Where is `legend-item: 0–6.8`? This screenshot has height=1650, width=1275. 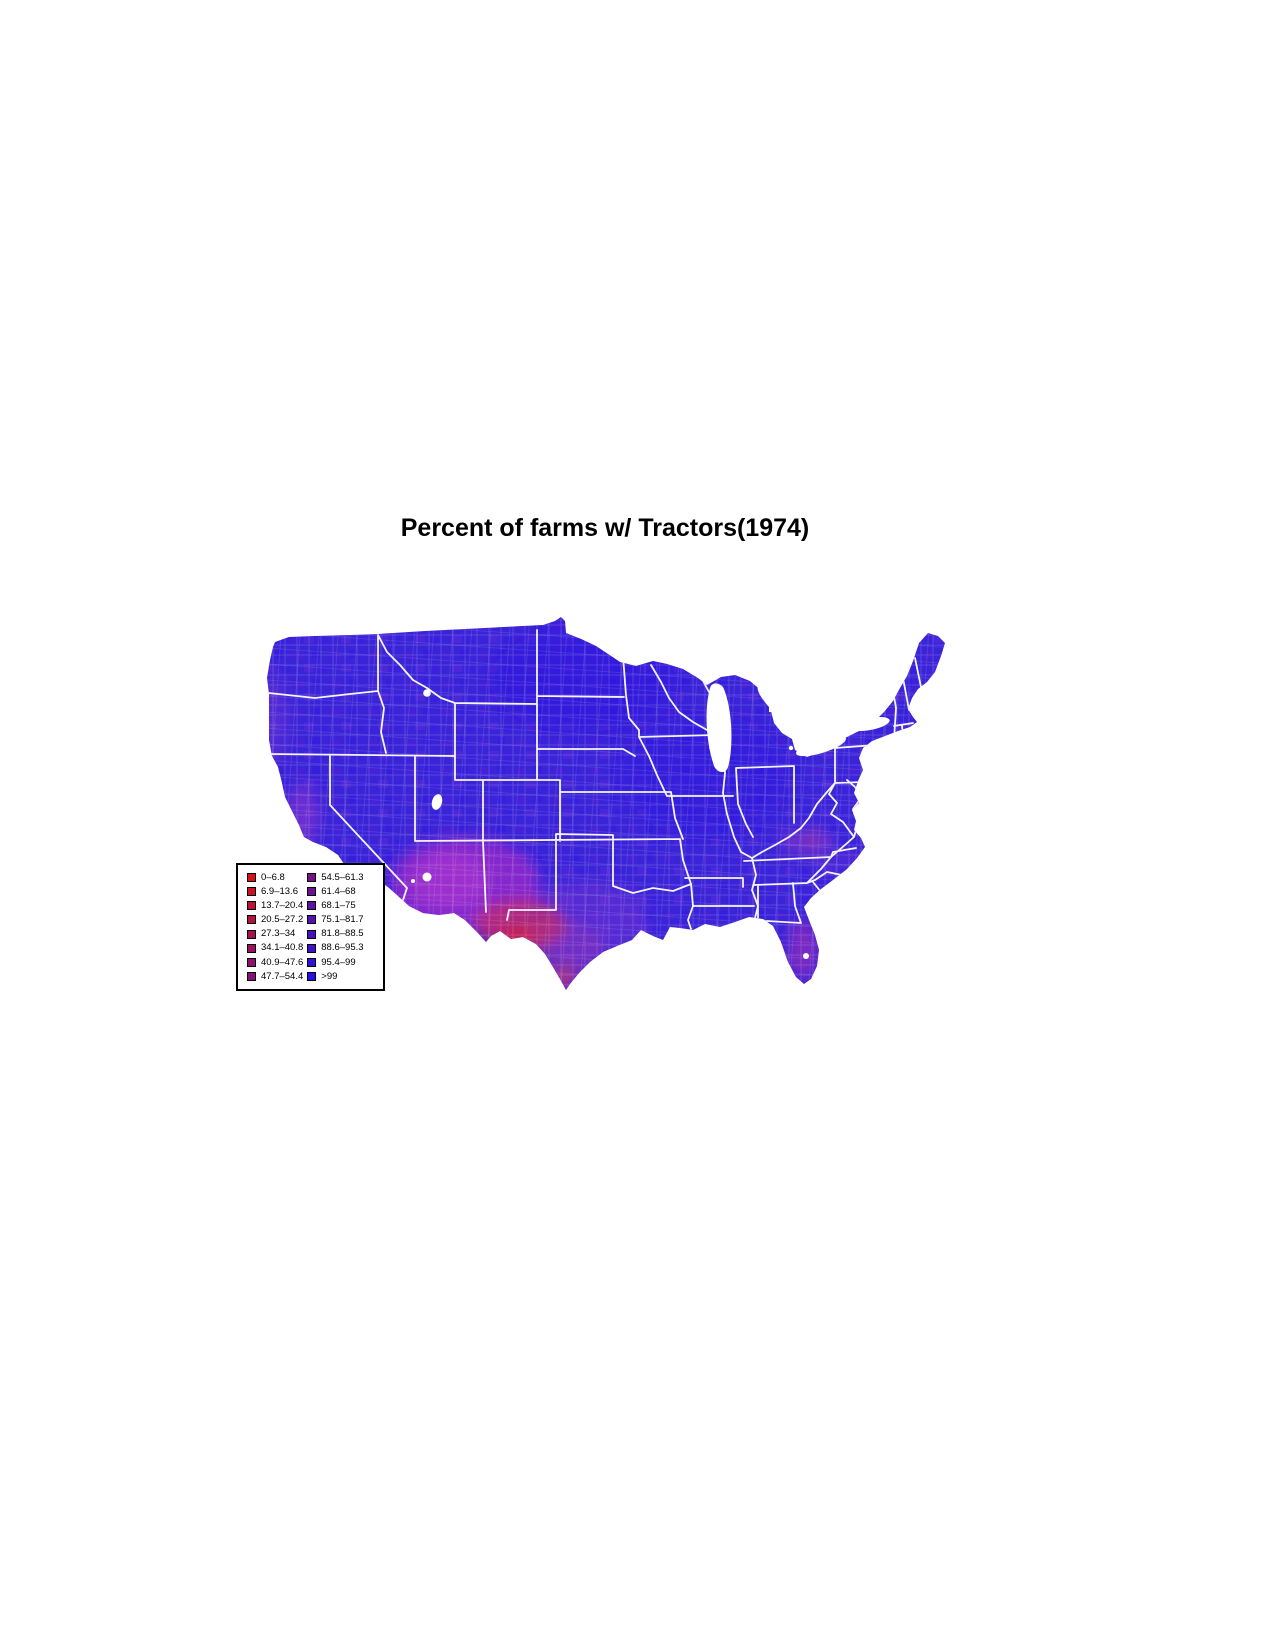
legend-item: 0–6.8 is located at coordinates (275, 877).